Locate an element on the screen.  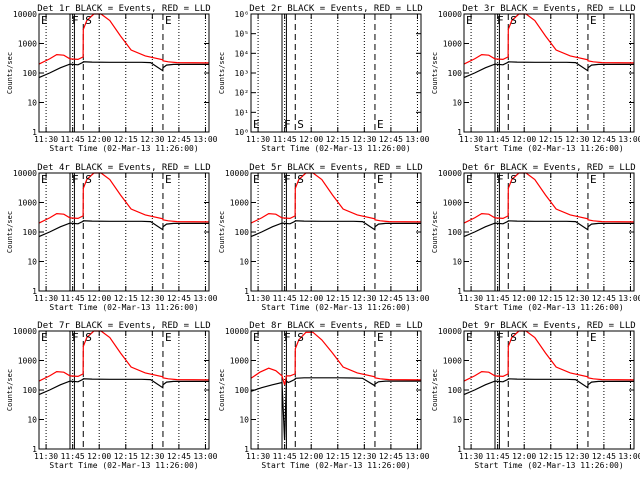
panel-title: Det 6r BLACK = Events, RED = LLD is located at coordinates (548, 168).